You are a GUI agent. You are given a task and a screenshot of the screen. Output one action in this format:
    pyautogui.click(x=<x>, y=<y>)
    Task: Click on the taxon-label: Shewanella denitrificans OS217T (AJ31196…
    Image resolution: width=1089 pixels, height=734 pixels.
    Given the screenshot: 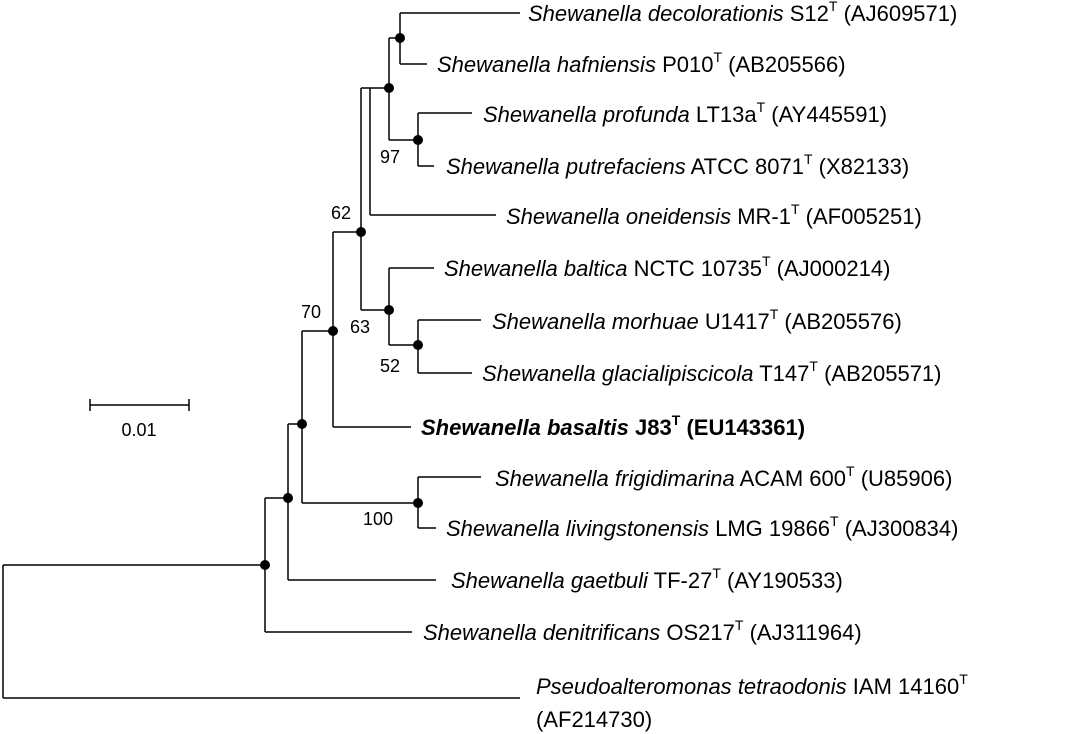 What is the action you would take?
    pyautogui.click(x=642, y=631)
    